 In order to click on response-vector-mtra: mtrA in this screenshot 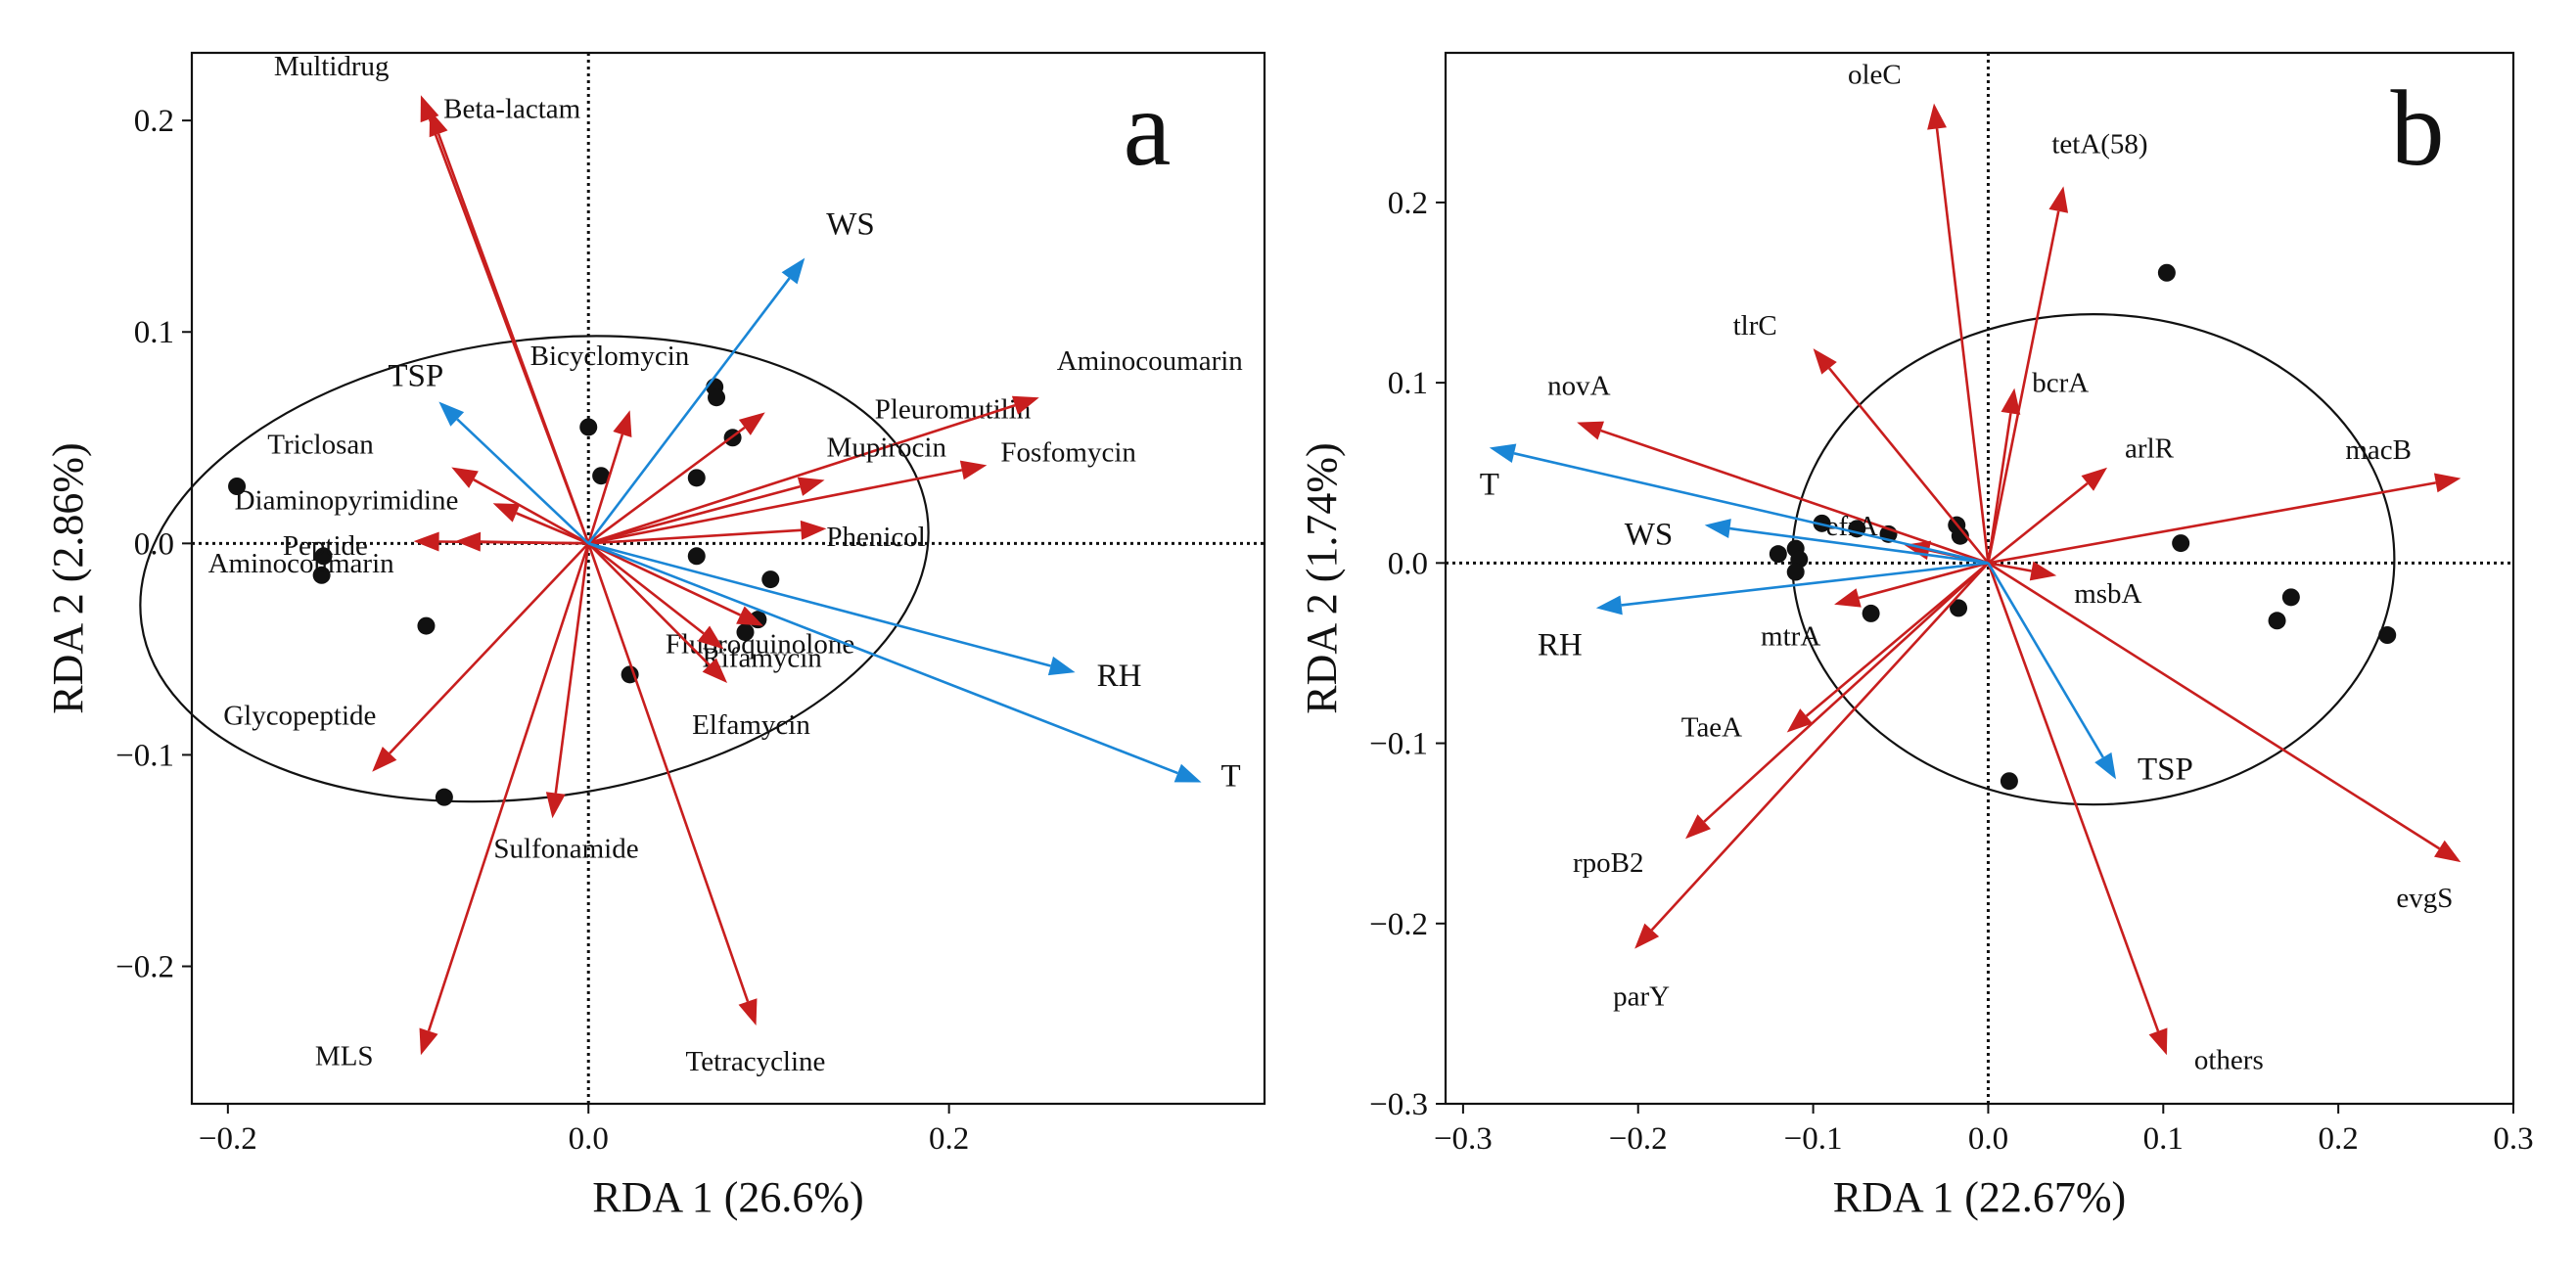, I will do `click(1875, 607)`.